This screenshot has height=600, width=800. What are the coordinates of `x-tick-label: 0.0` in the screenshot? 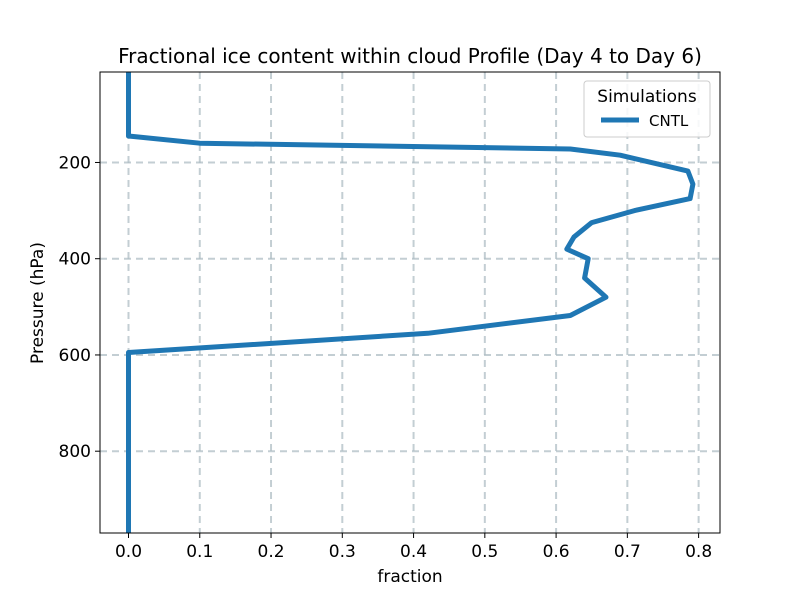 It's located at (128, 552).